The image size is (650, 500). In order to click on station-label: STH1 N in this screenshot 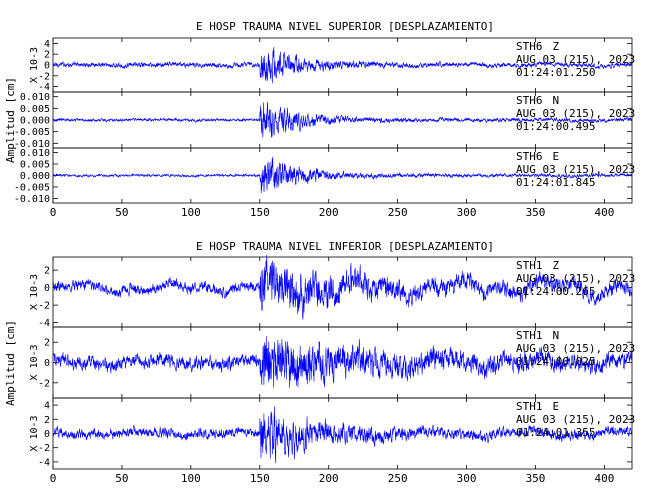, I will do `click(537, 335)`.